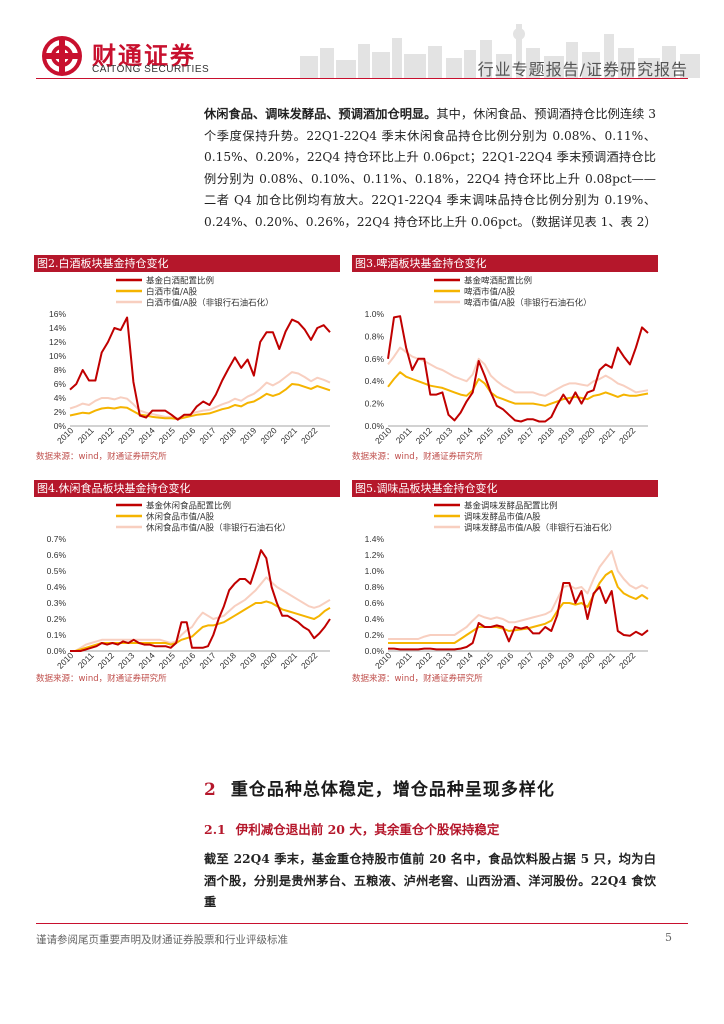 The width and height of the screenshot is (724, 1024). I want to click on legend-label: 白酒市值/A股（非银行石油石化）, so click(210, 303).